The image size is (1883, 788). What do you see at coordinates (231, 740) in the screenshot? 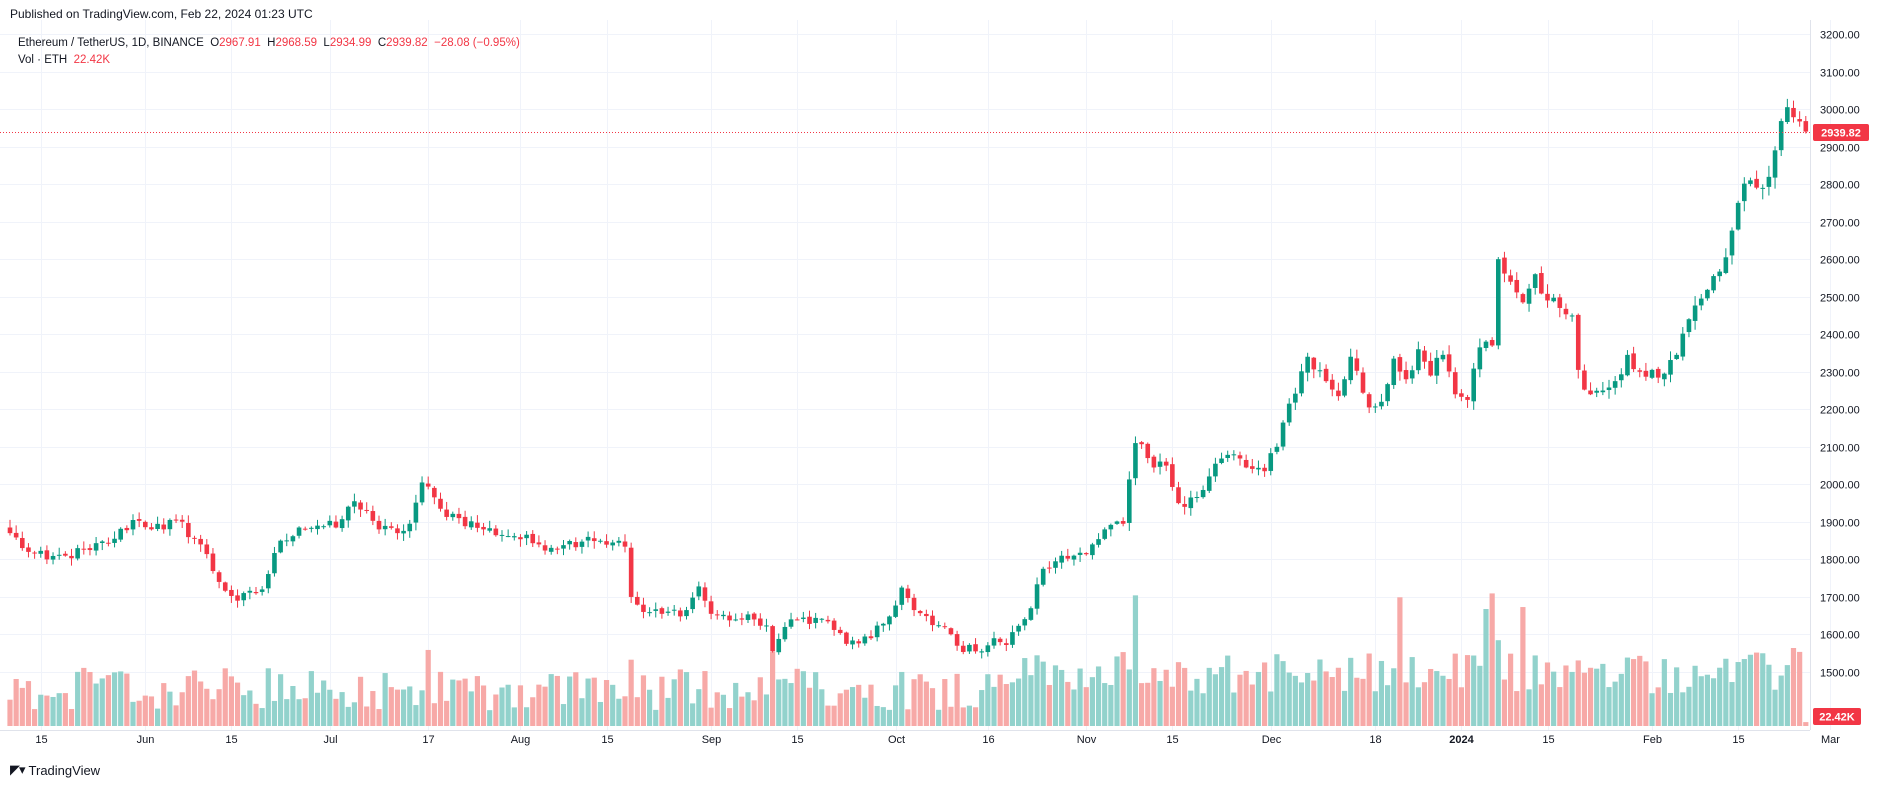
I see `x-tick-label: 15` at bounding box center [231, 740].